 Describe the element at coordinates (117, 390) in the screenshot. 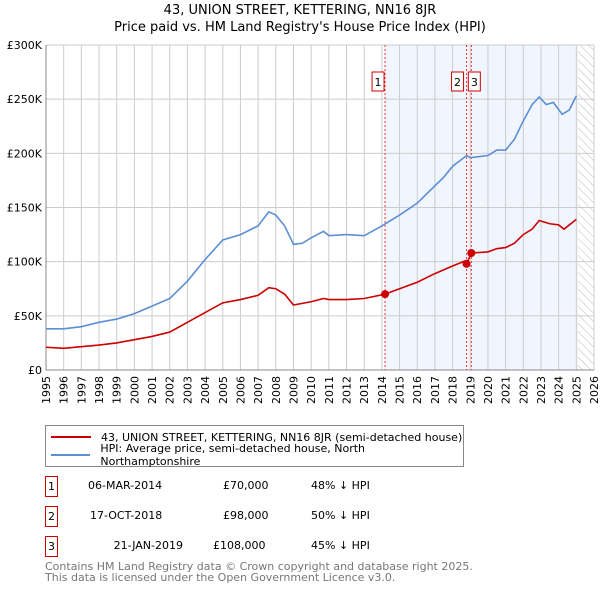

I see `x-tick-label: 1999` at that location.